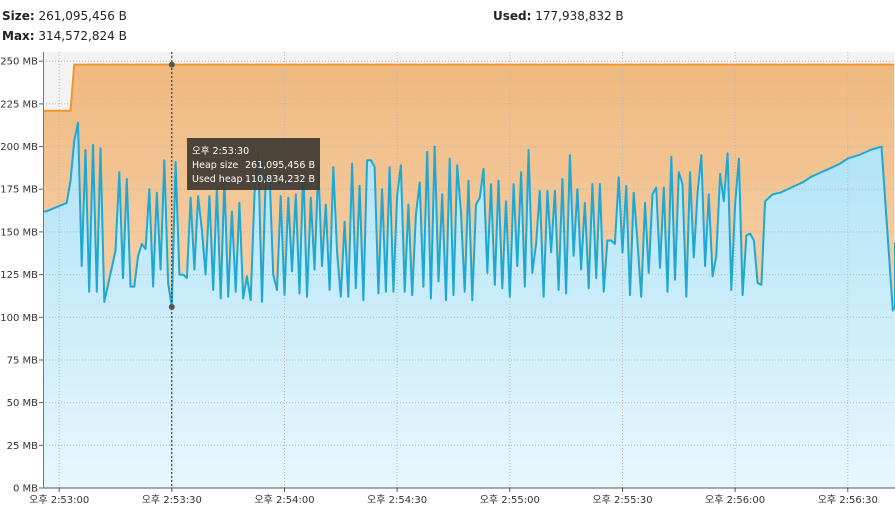 The height and width of the screenshot is (511, 895). Describe the element at coordinates (19, 104) in the screenshot. I see `y-tick-label: 225 MB` at that location.